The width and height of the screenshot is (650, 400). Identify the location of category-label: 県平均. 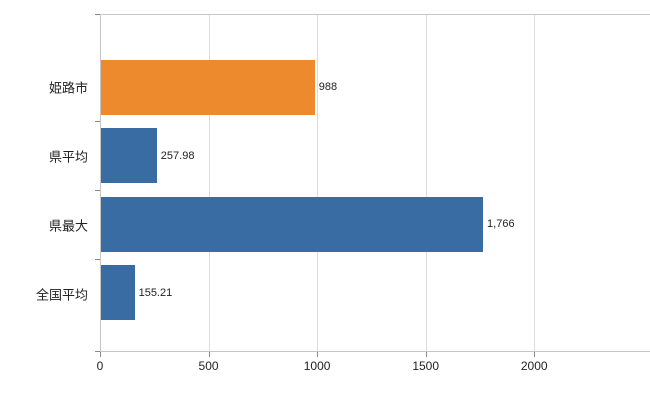
(68, 156).